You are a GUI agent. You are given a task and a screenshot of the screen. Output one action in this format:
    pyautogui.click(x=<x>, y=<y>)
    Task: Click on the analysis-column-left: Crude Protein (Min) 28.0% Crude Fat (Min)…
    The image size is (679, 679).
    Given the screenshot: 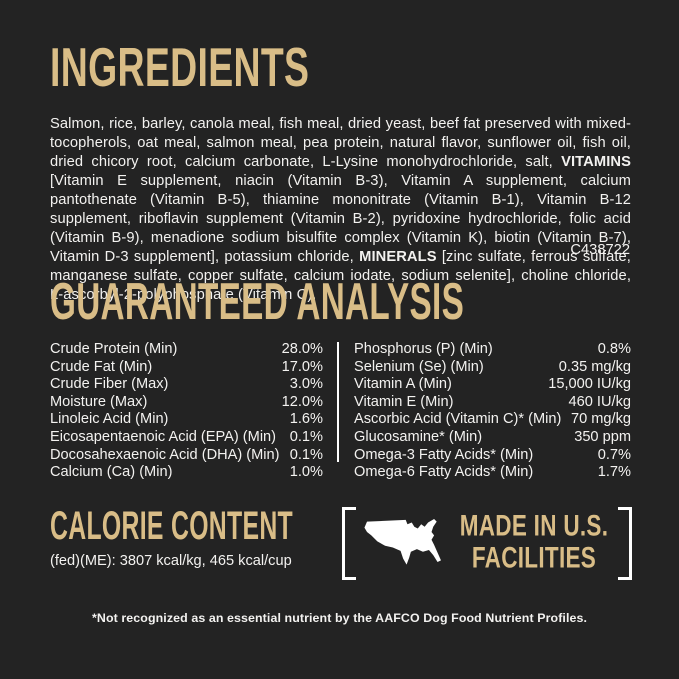 What is the action you would take?
    pyautogui.click(x=186, y=411)
    